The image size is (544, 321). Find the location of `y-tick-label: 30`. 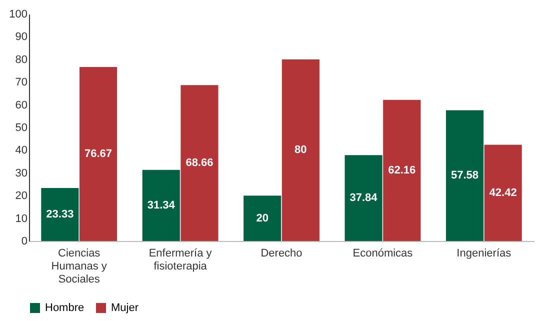

y-tick-label: 30 is located at coordinates (21, 173).